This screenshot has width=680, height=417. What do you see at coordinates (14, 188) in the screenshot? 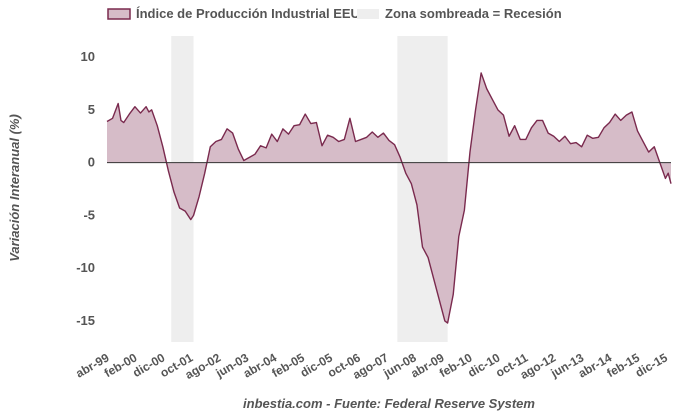
I see `y-axis-label: Variación Interanual (%)` at bounding box center [14, 188].